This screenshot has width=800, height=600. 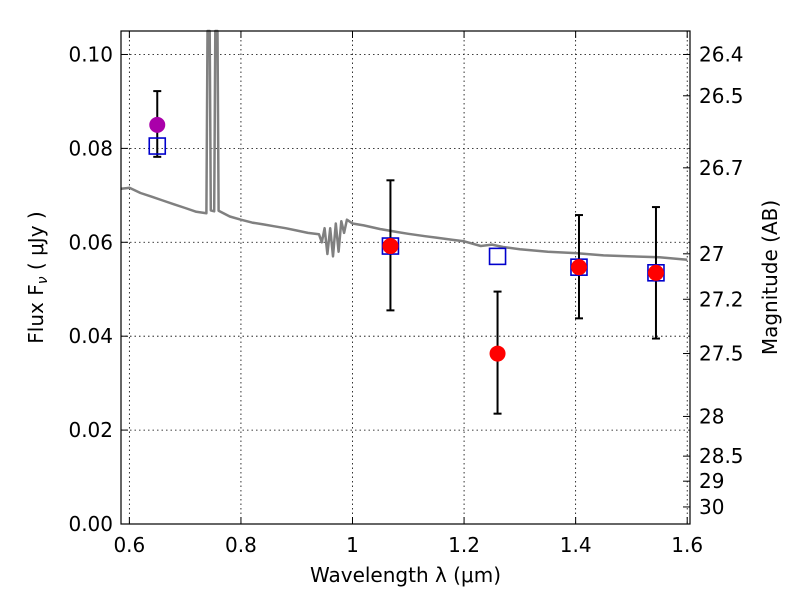 I want to click on y-axis-label-sub: ν, so click(x=43, y=280).